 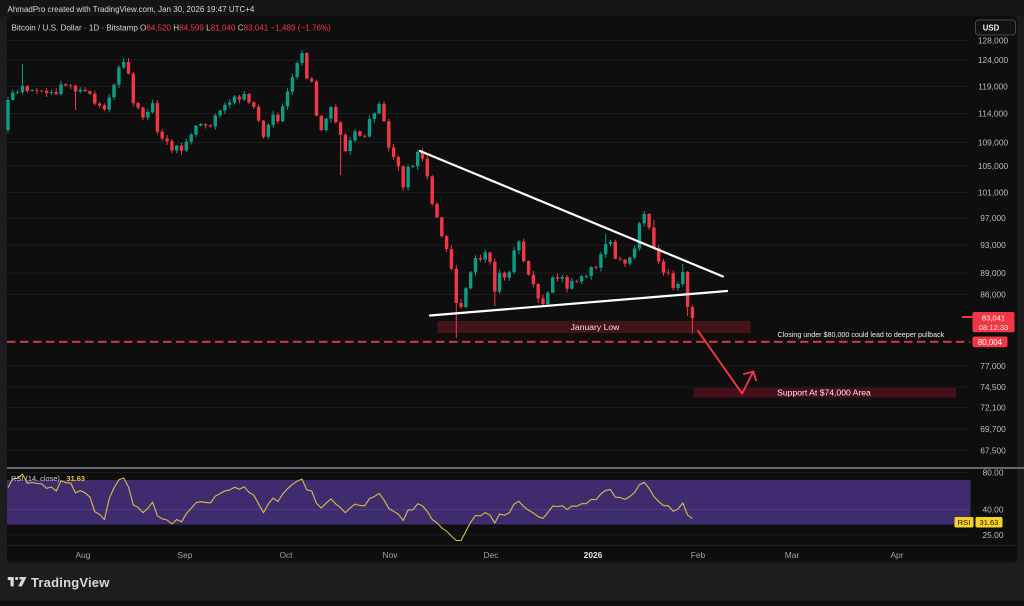 I want to click on svg-text: 86,000, so click(x=993, y=295).